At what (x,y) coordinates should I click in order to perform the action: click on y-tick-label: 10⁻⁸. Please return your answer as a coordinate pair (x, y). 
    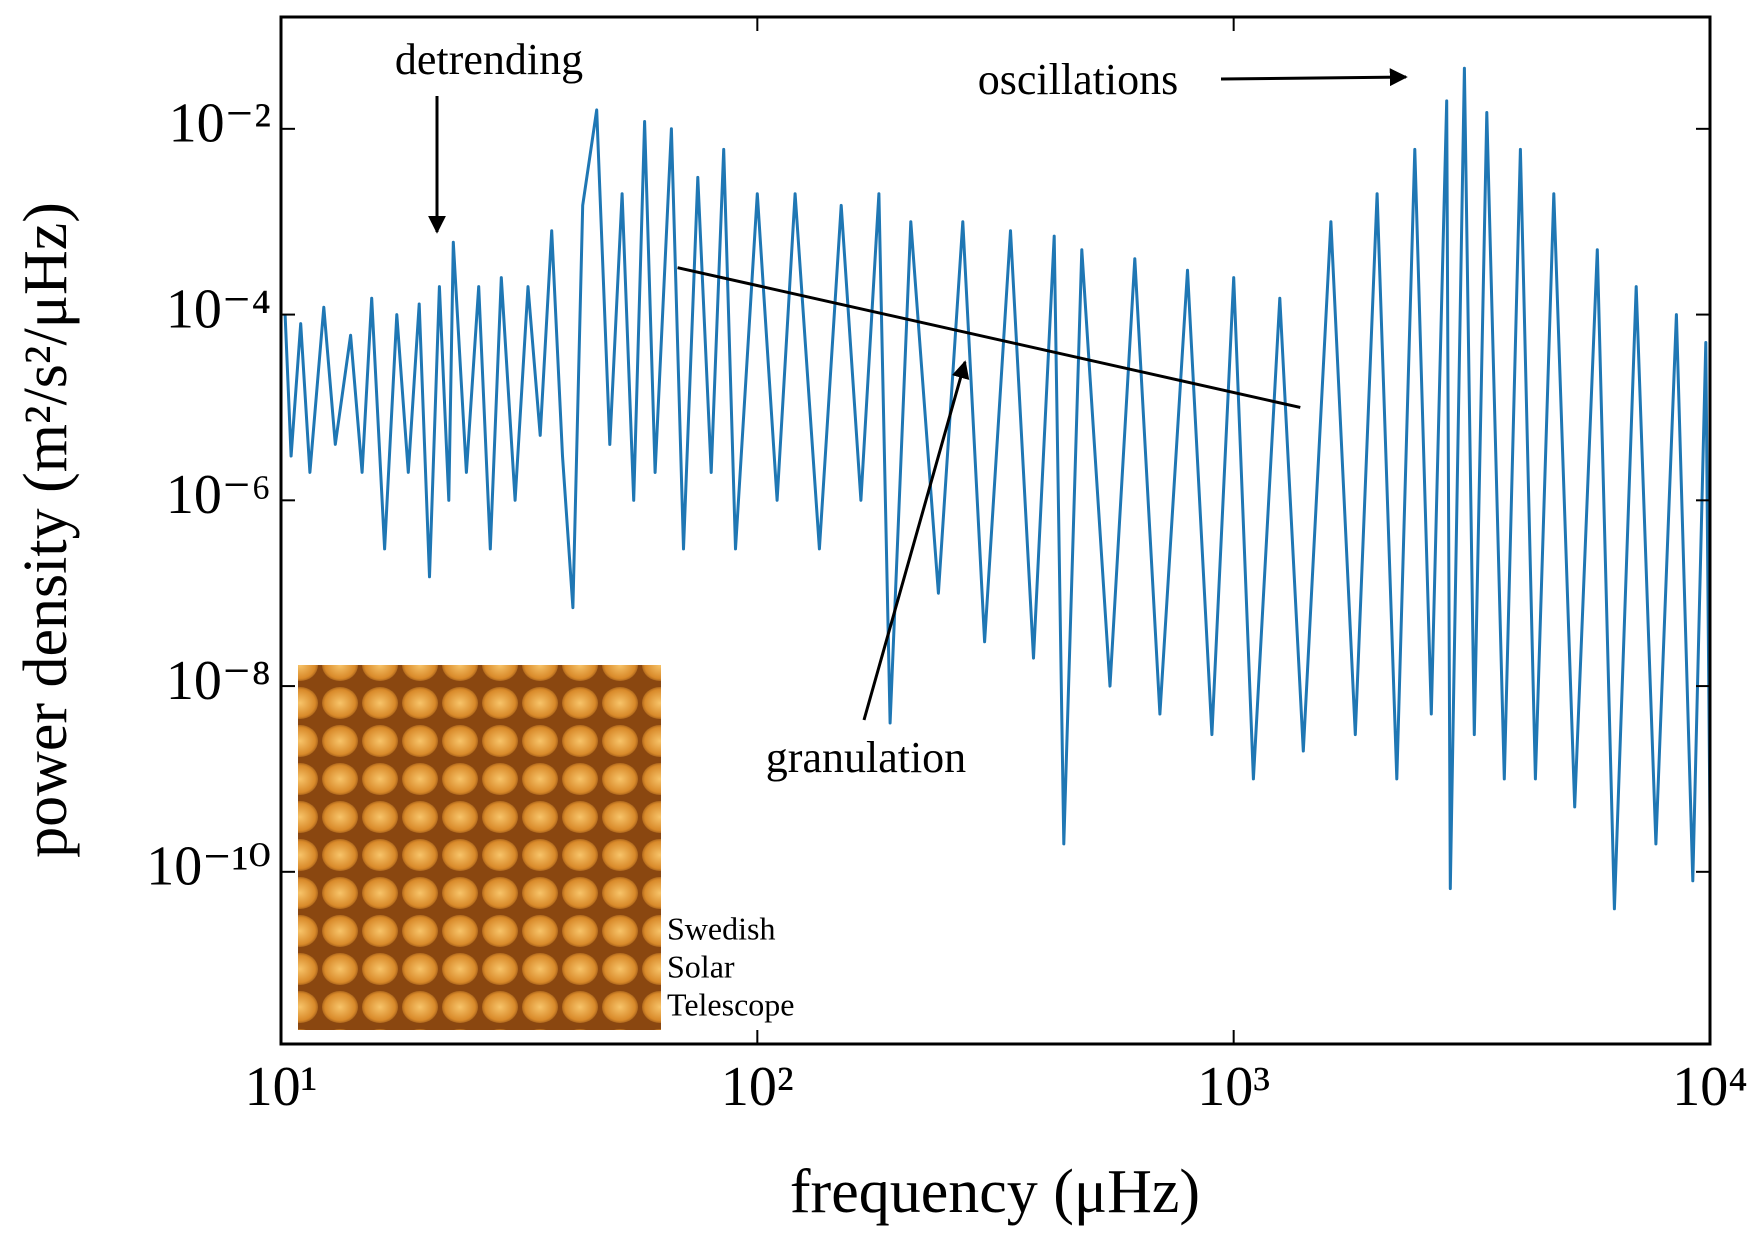
    Looking at the image, I should click on (218, 681).